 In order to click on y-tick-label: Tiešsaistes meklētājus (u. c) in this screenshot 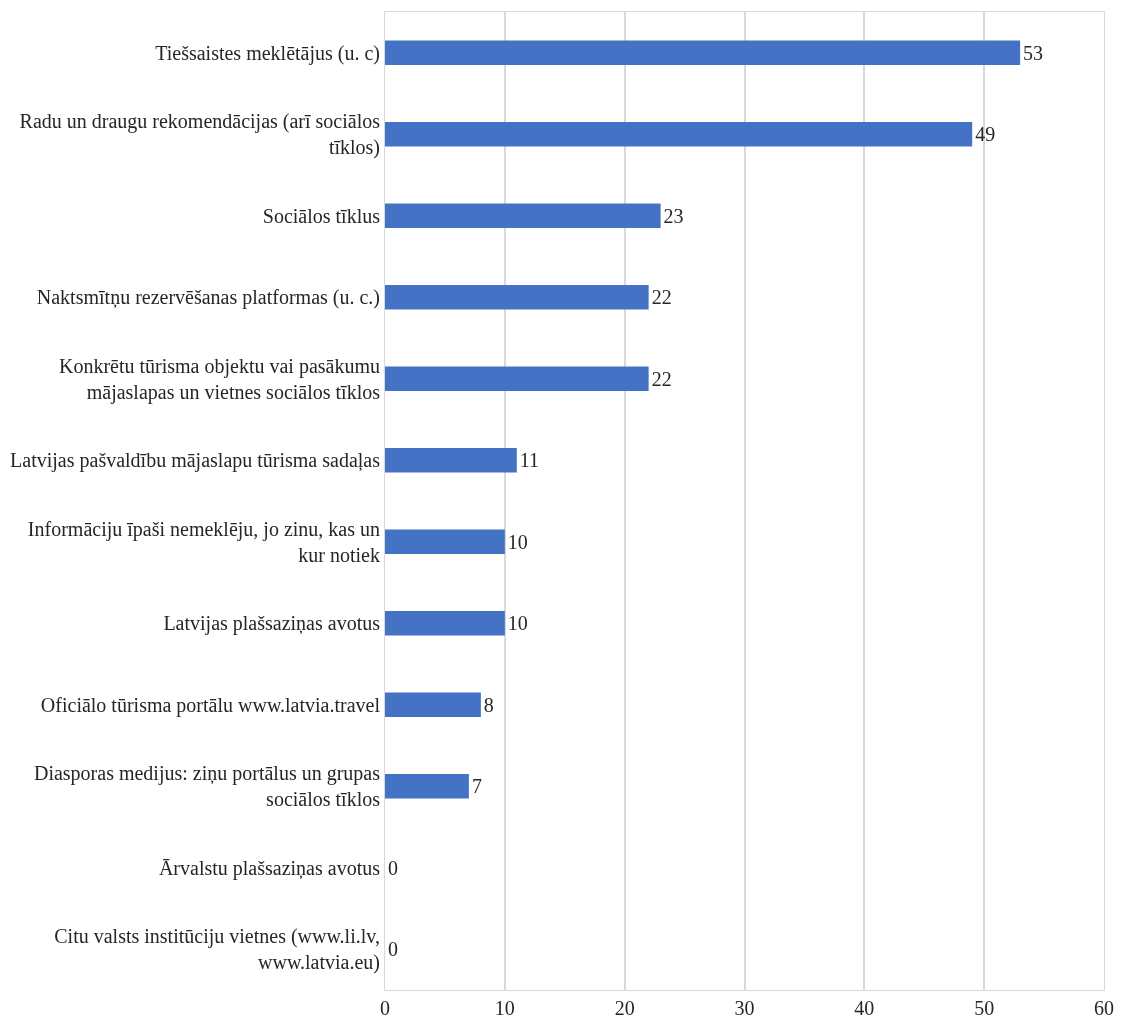, I will do `click(267, 53)`.